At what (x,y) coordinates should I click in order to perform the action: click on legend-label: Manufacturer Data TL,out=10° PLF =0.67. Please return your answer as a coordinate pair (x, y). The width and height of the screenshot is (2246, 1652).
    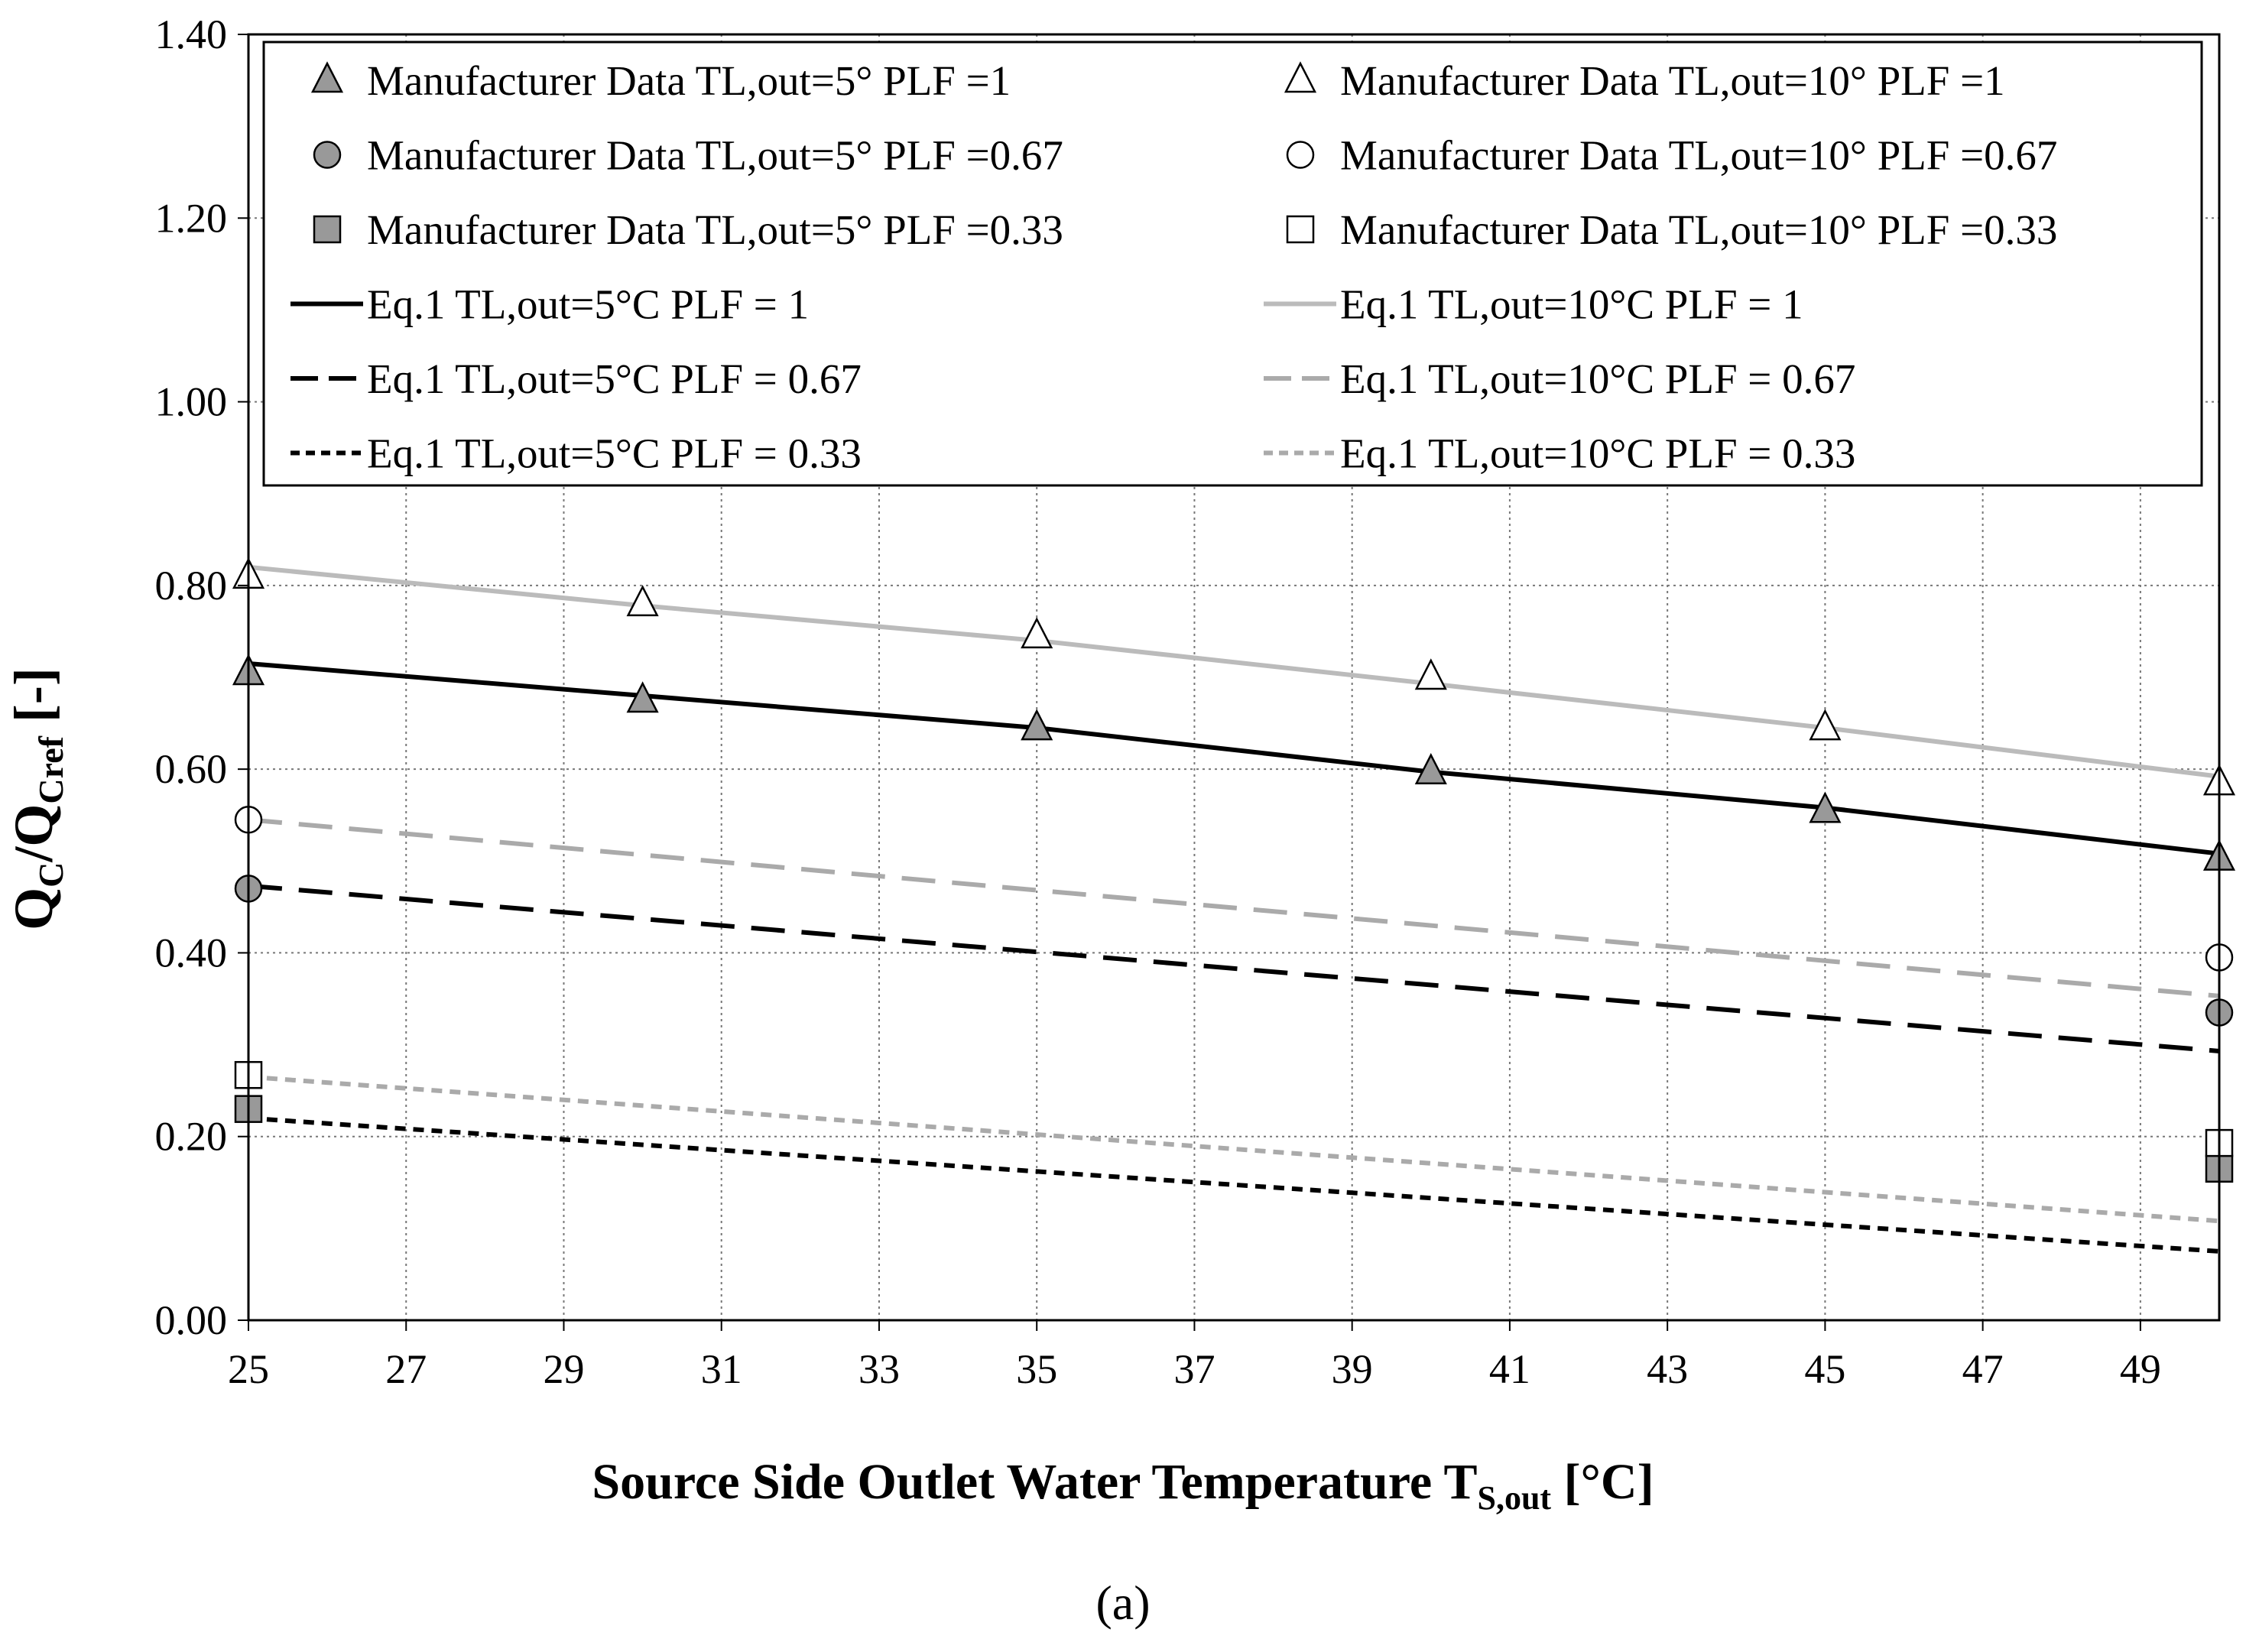
    Looking at the image, I should click on (1698, 155).